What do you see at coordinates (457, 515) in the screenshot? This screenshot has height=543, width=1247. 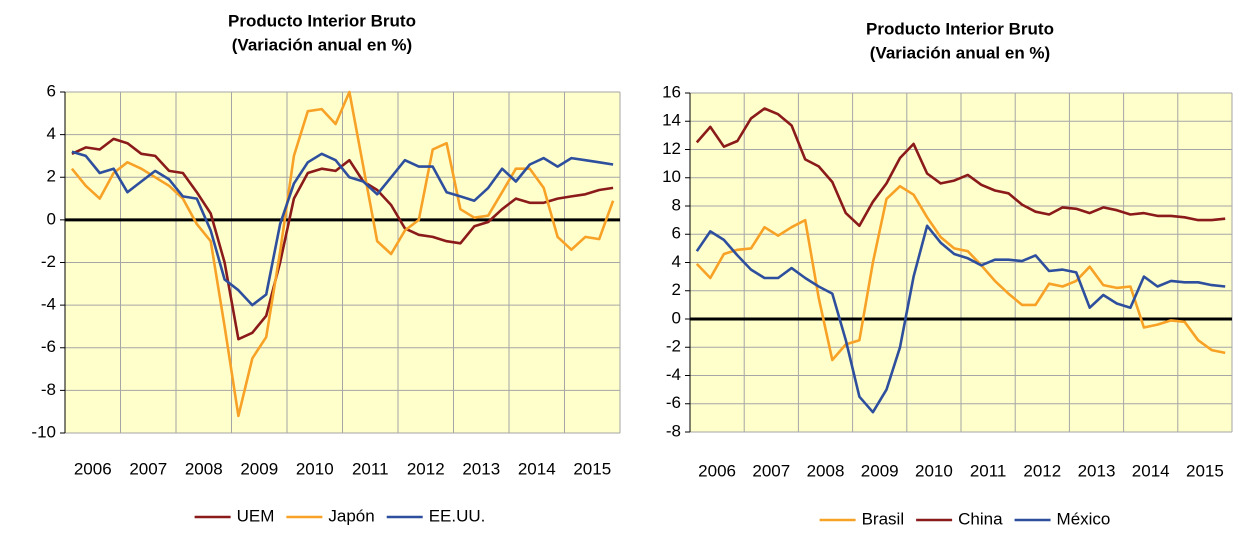 I see `legend-label: EE.UU.` at bounding box center [457, 515].